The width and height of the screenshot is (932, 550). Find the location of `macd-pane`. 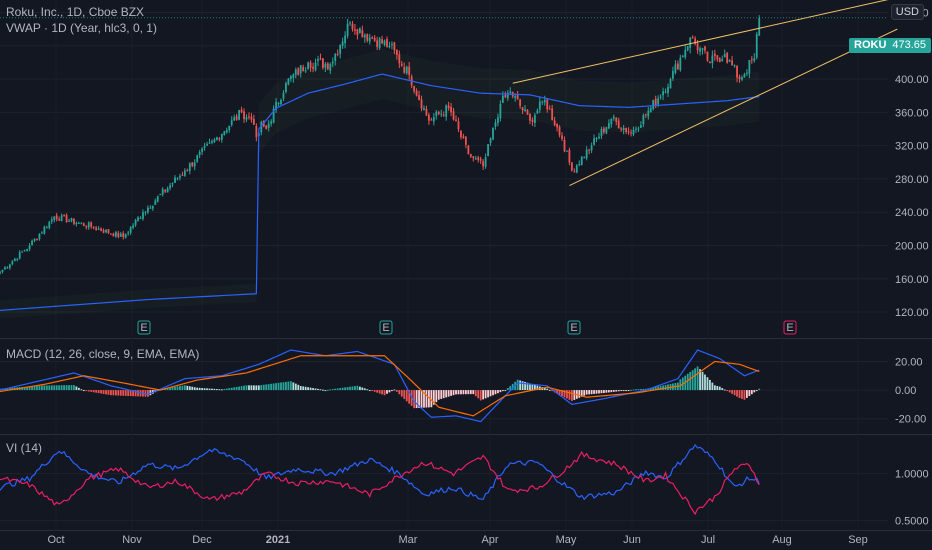

macd-pane is located at coordinates (380, 386).